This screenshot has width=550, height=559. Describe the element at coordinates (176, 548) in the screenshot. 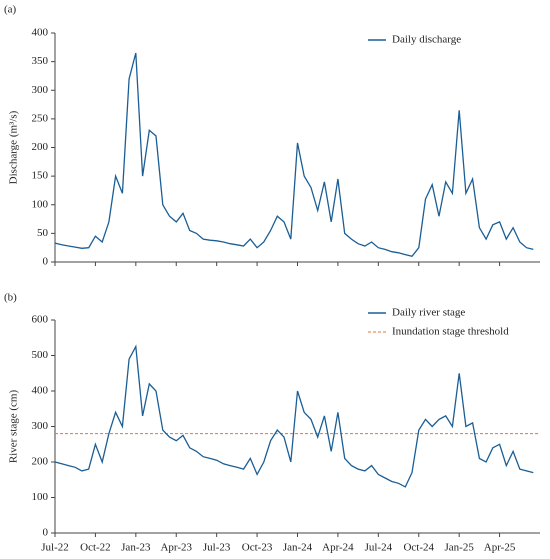

I see `x-tick-label: Apr-23` at that location.